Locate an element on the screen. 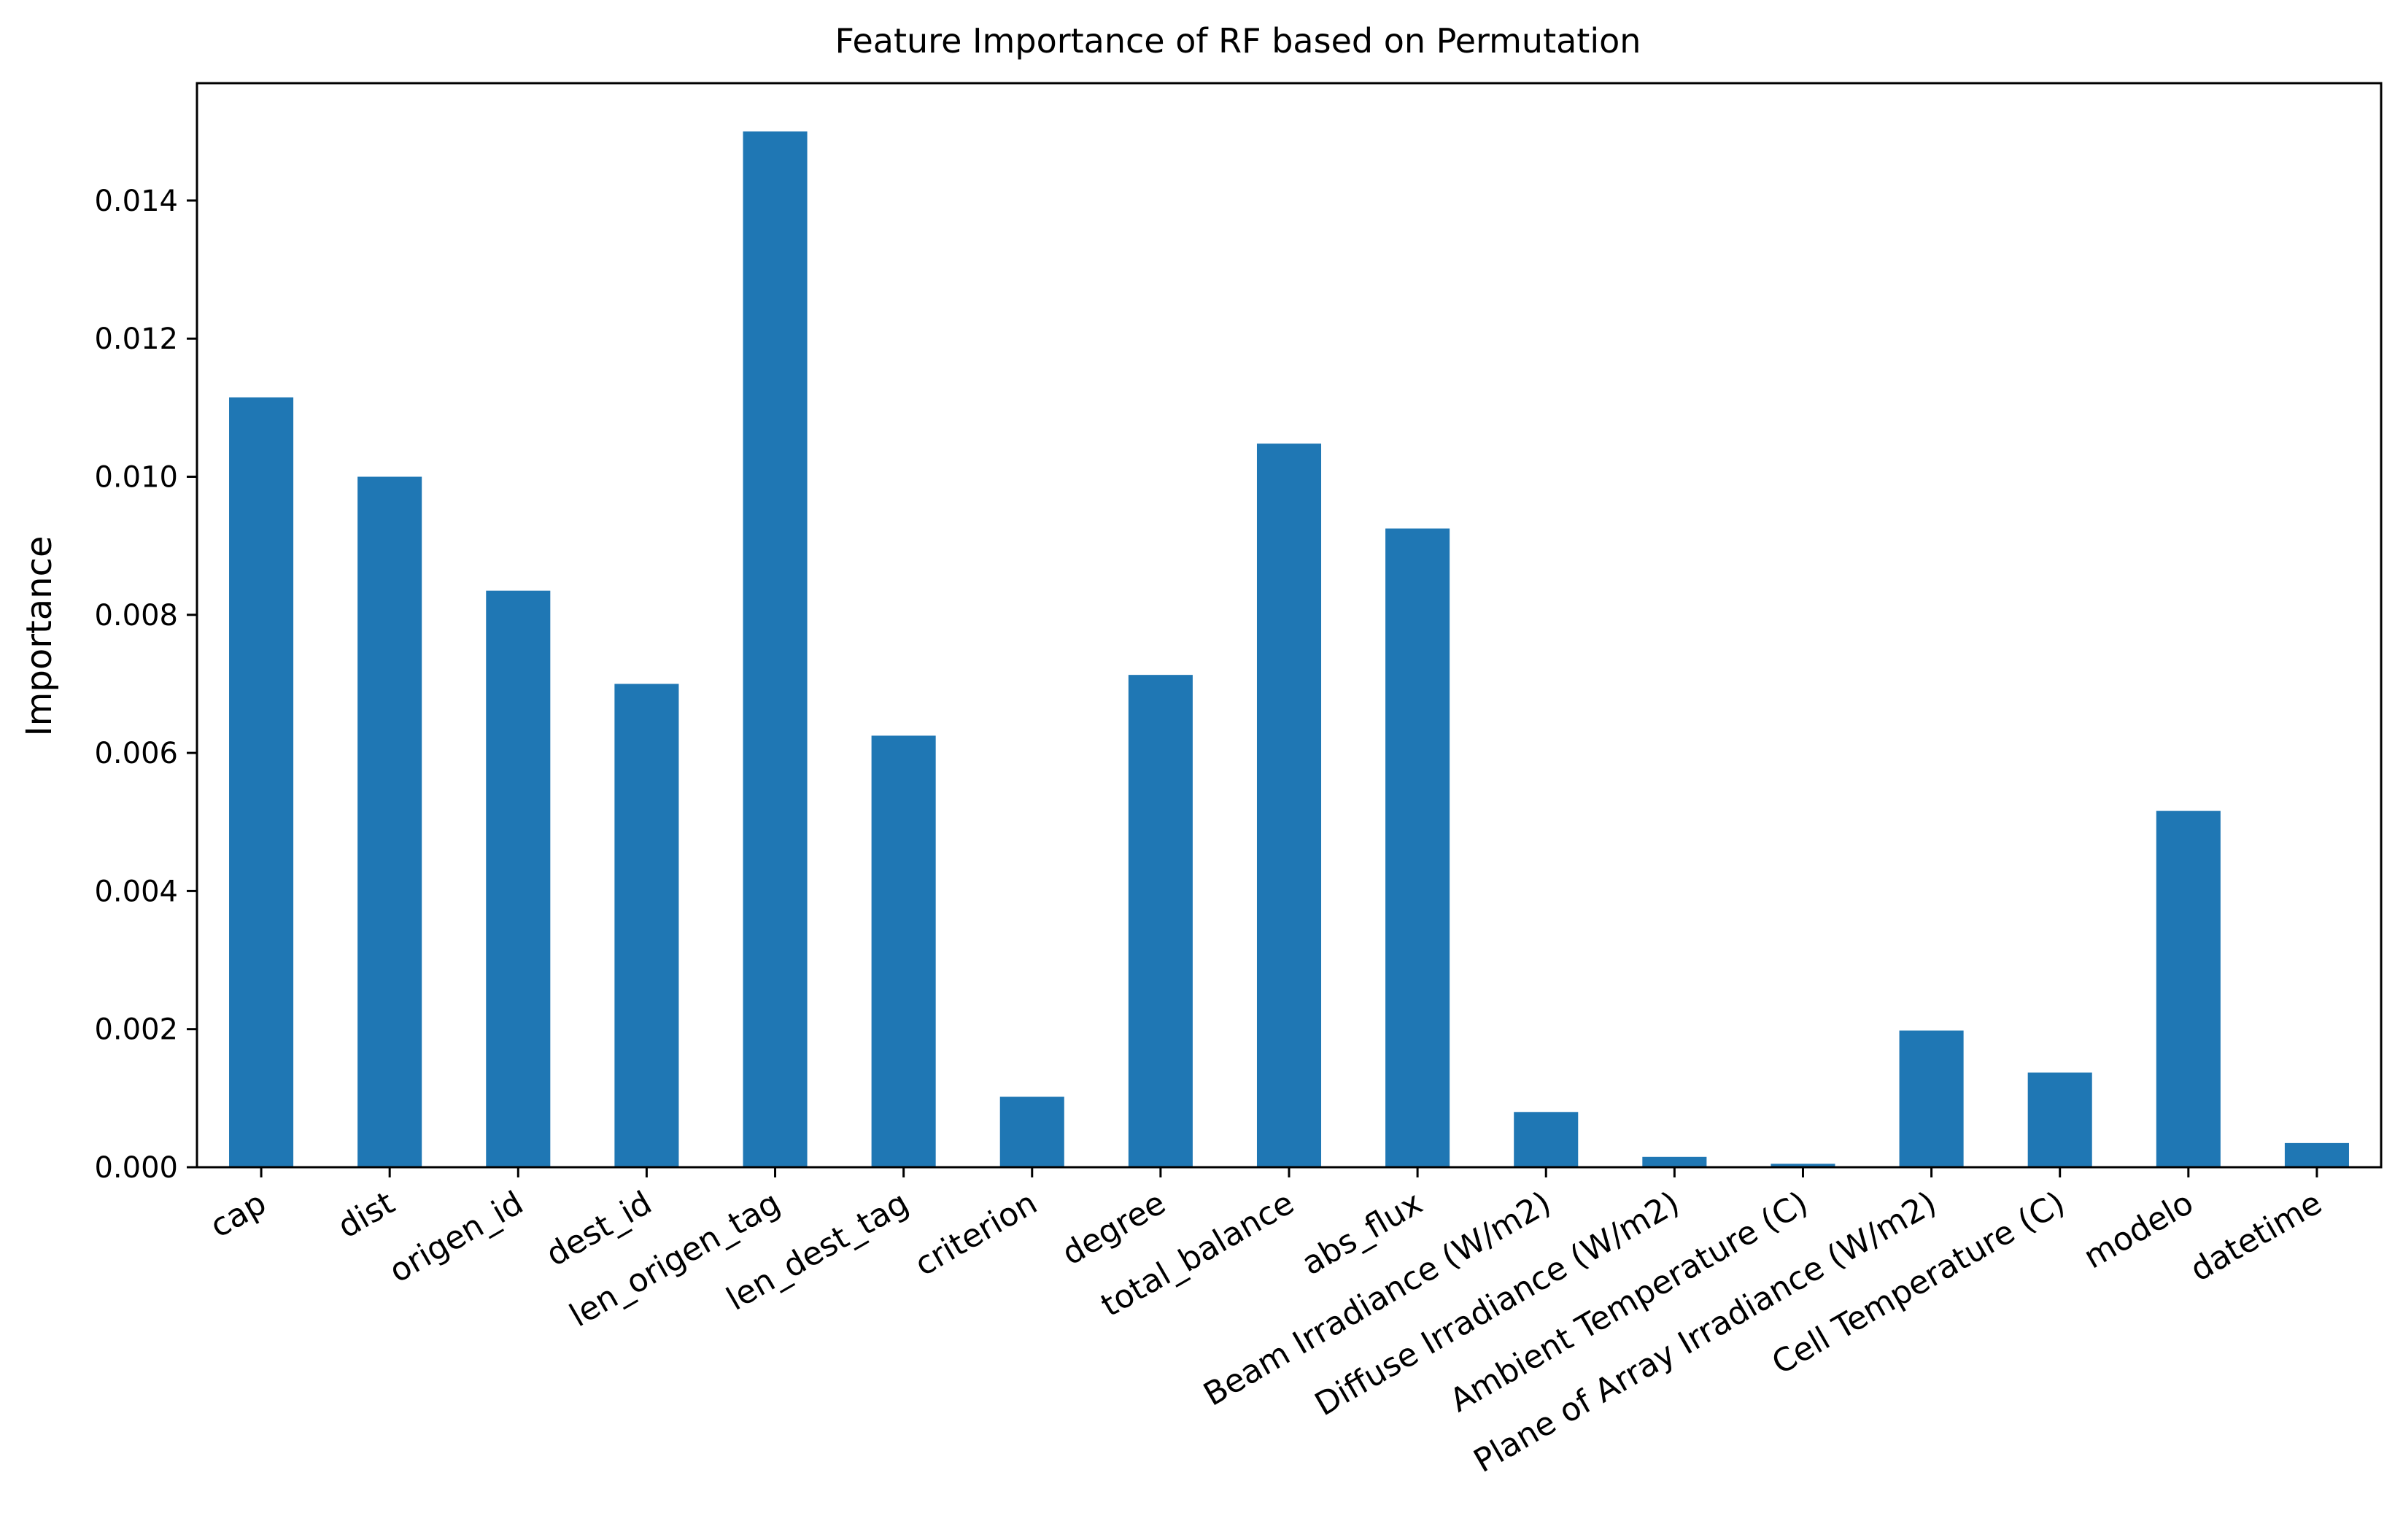 The height and width of the screenshot is (1540, 2403). x-tick-label-4: len_origen_tag is located at coordinates (674, 1259).